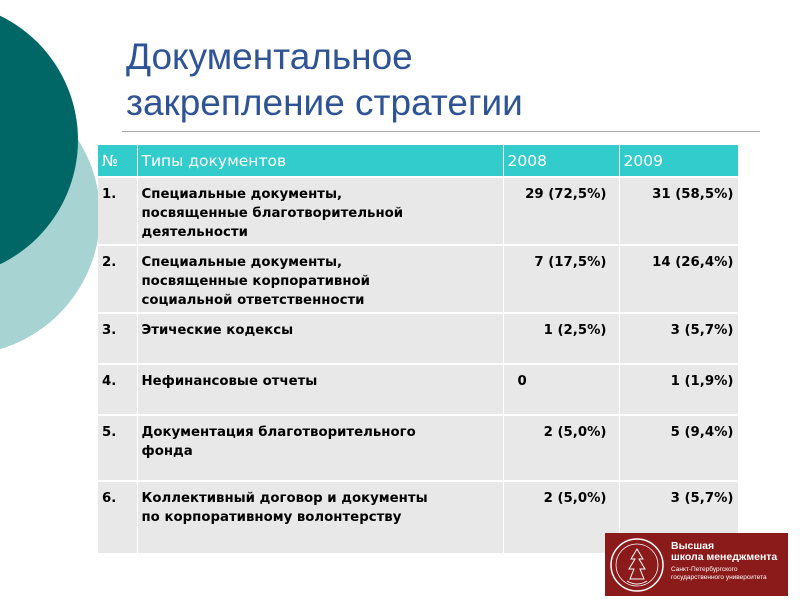  What do you see at coordinates (679, 161) in the screenshot?
I see `header-2009: 2009` at bounding box center [679, 161].